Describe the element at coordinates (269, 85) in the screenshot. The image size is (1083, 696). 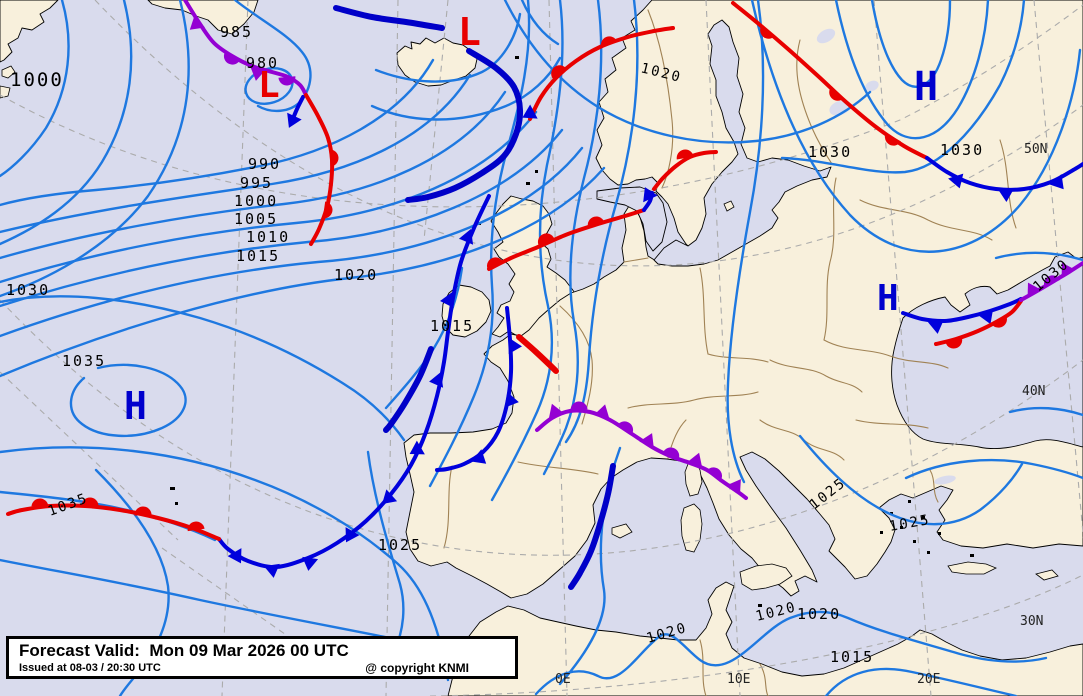
I see `low-pressure-center: L` at that location.